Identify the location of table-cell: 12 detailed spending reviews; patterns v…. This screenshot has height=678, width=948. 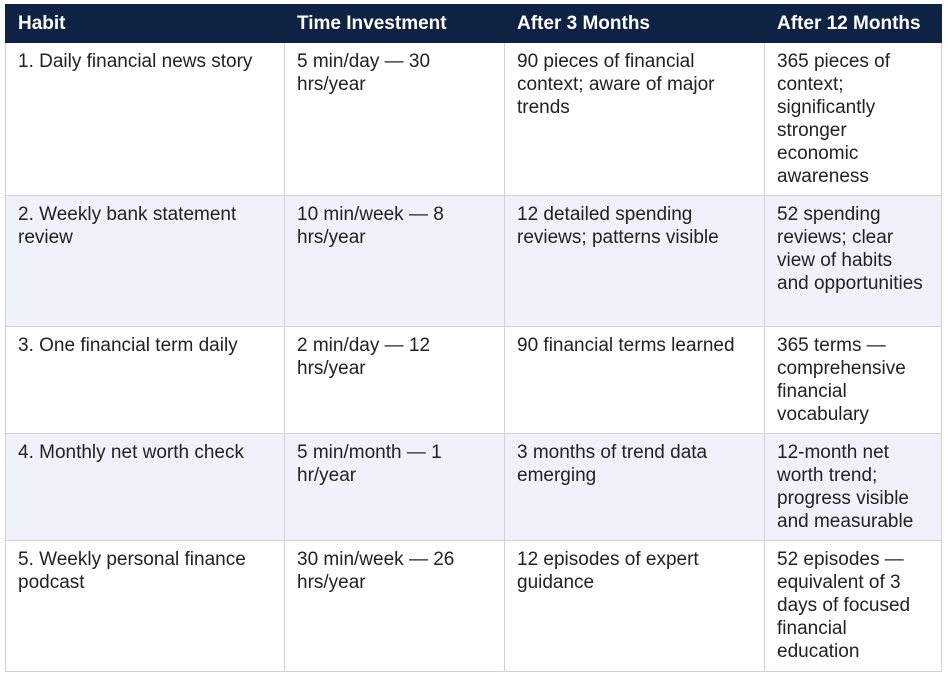
(634, 261).